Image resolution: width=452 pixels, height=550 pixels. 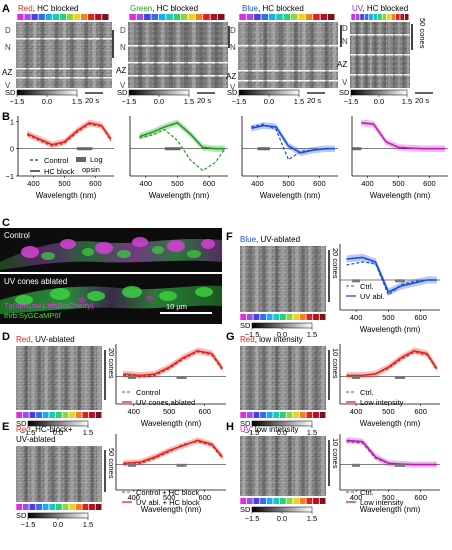 I want to click on label-transgene-2: thrb:SyGCaMP6f, so click(x=33, y=315).